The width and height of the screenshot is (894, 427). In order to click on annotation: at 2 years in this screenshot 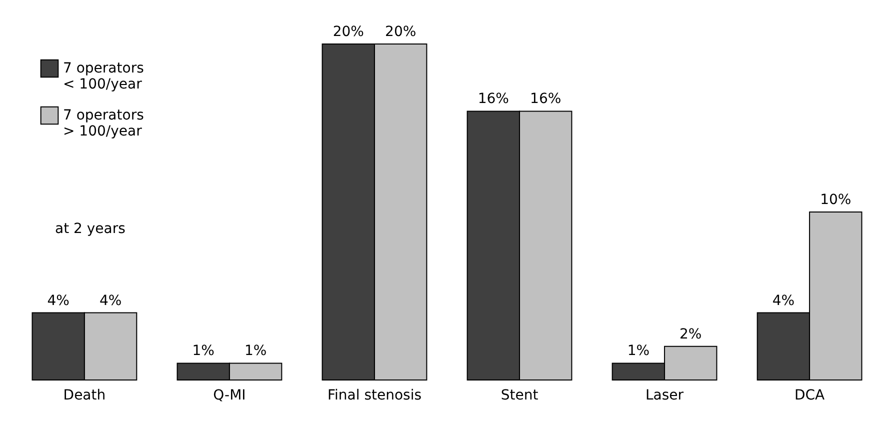, I will do `click(90, 229)`.